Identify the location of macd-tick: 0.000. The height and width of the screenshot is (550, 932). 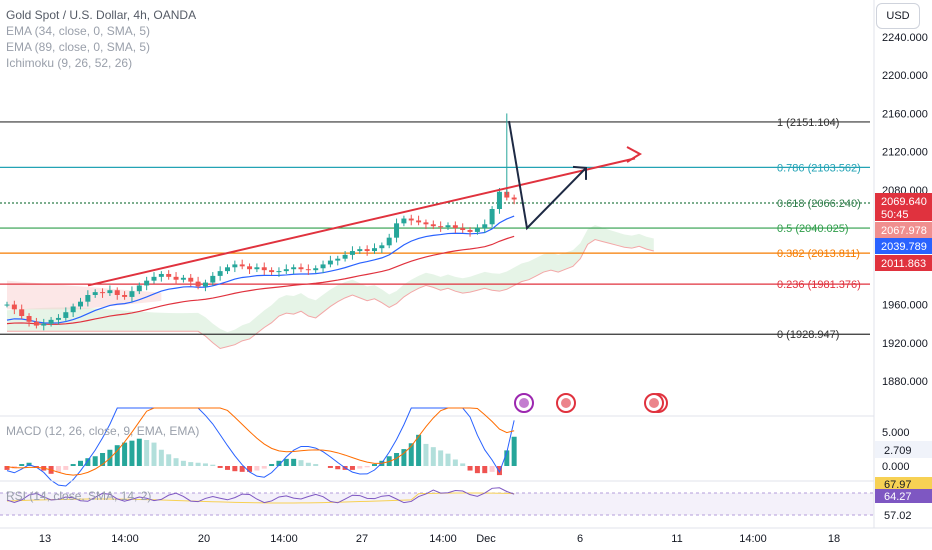
(896, 467).